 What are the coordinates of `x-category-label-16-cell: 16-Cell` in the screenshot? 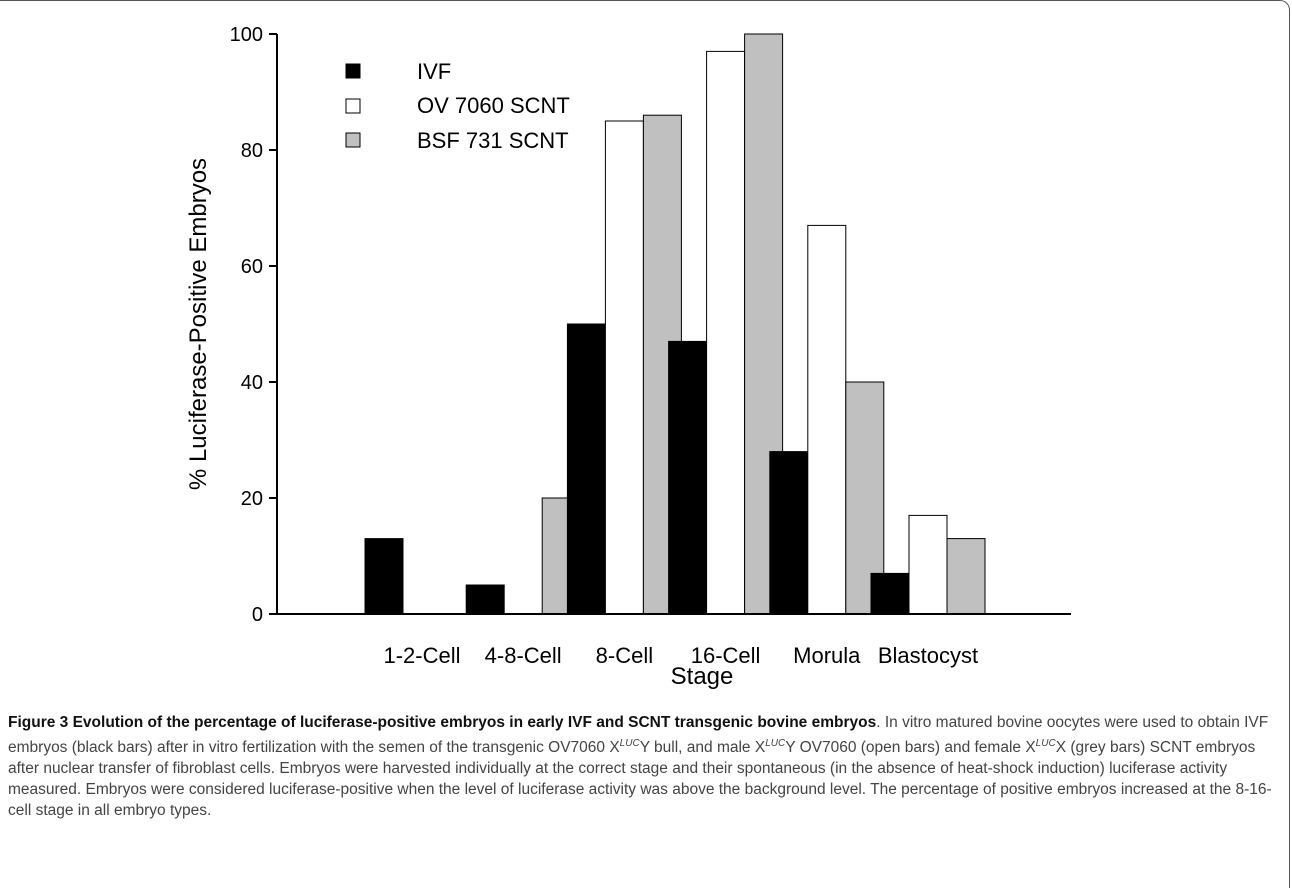 It's located at (726, 655).